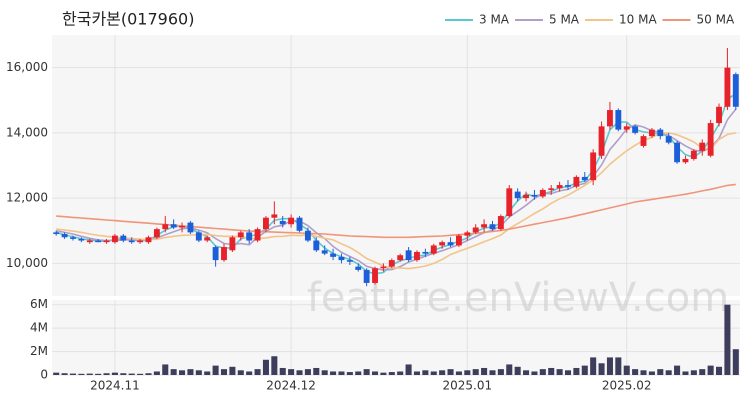  I want to click on legend-label: 10 MA, so click(638, 20).